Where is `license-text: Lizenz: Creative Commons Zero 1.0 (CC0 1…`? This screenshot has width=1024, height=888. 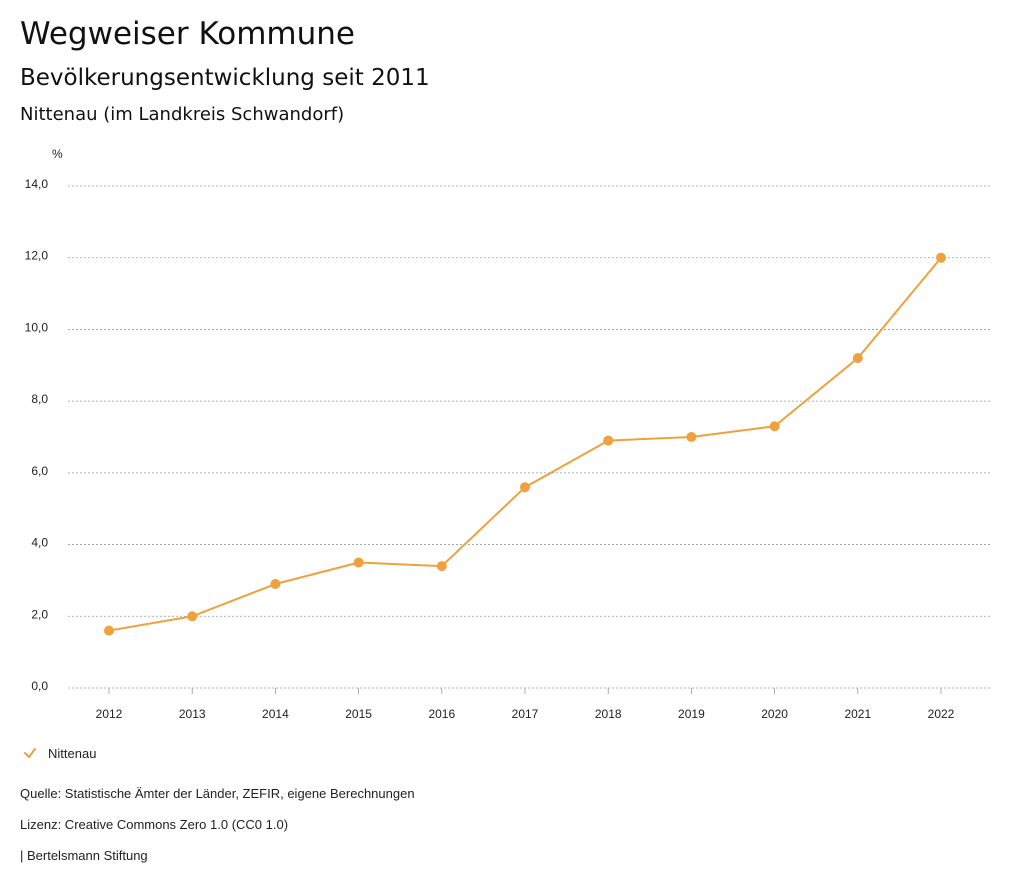 license-text: Lizenz: Creative Commons Zero 1.0 (CC0 1… is located at coordinates (154, 824).